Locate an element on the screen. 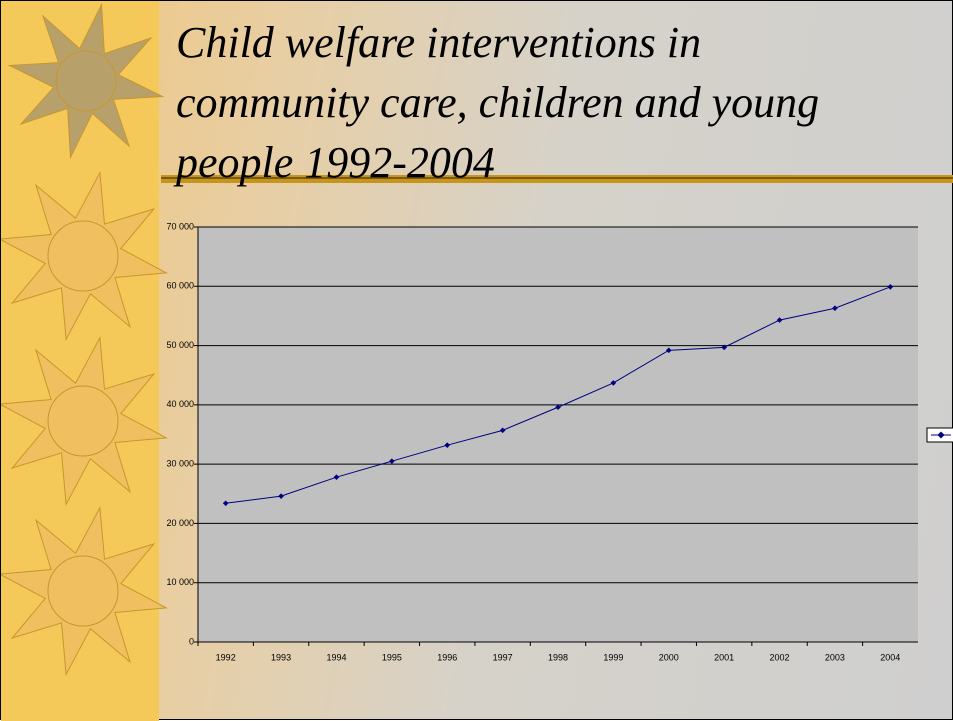  x-tick-label: 1995 is located at coordinates (392, 657).